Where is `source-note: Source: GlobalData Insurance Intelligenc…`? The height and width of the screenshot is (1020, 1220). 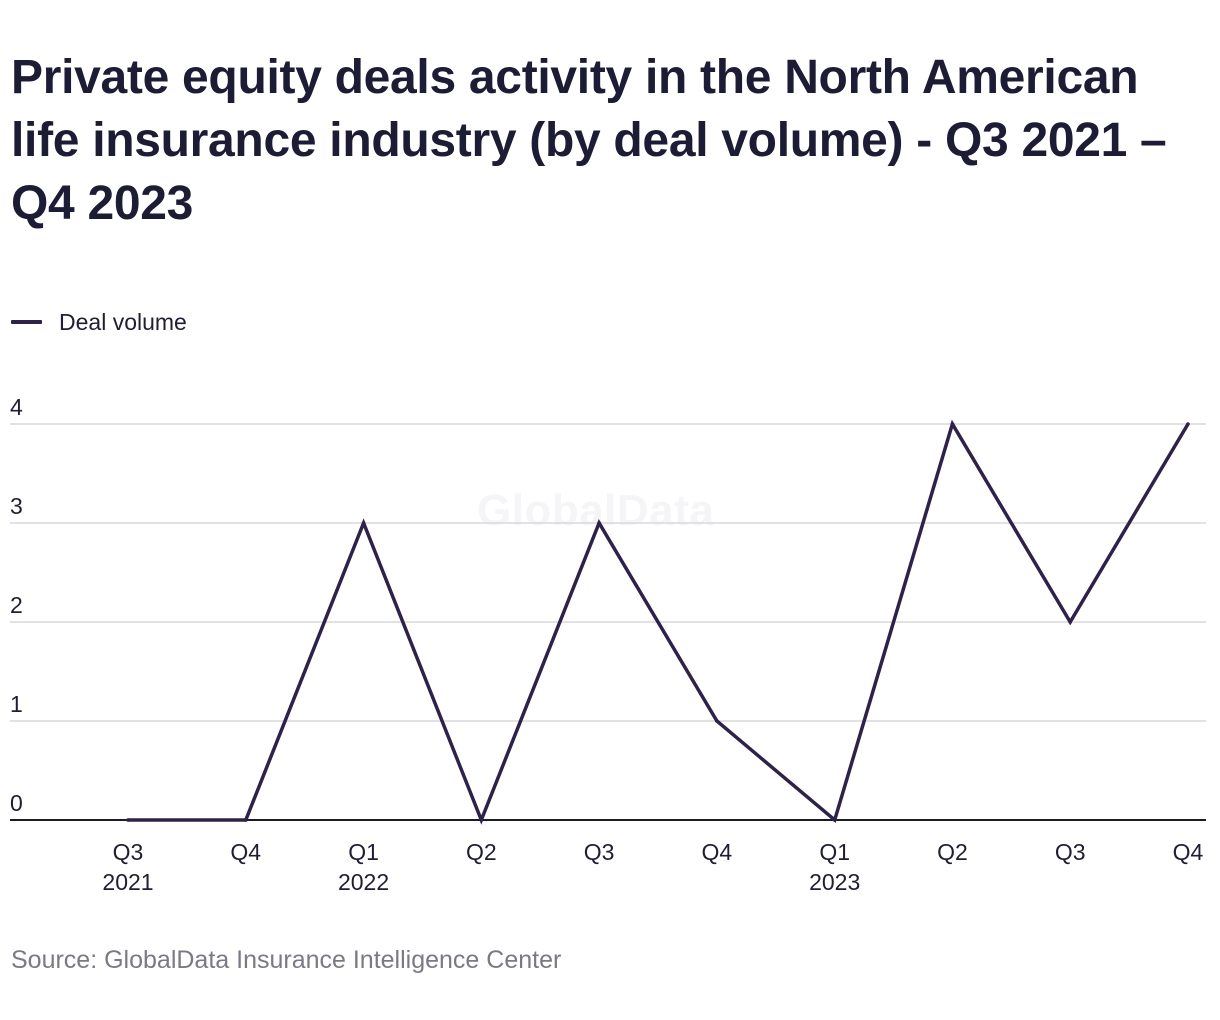
source-note: Source: GlobalData Insurance Intelligenc… is located at coordinates (286, 960).